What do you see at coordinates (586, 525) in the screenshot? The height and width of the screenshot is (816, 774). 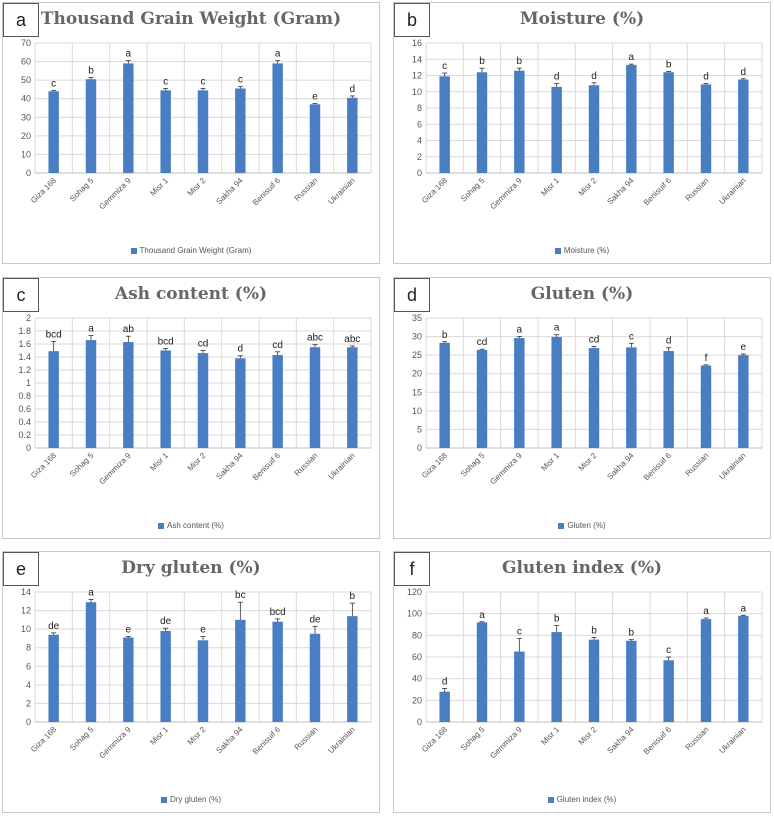 I see `legend-label: Gluten (%)` at bounding box center [586, 525].